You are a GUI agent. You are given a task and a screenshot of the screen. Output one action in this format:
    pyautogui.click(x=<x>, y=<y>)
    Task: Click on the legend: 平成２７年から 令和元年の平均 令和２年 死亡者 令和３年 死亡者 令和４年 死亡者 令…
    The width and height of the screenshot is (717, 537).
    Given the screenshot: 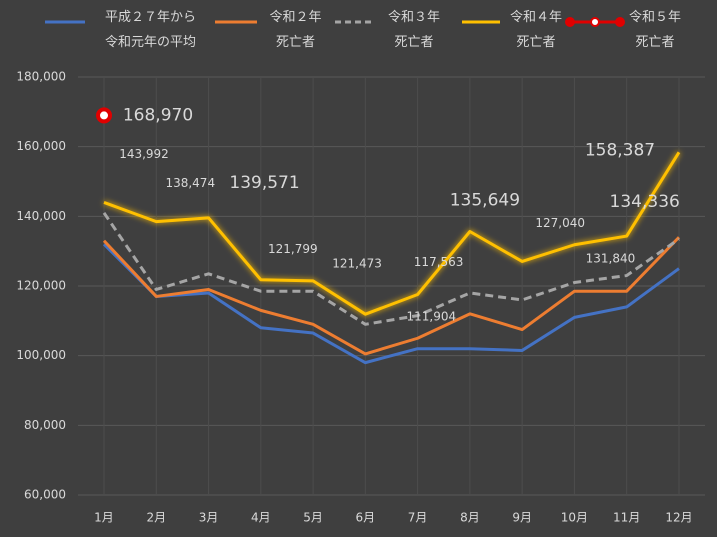 What is the action you would take?
    pyautogui.click(x=358, y=35)
    